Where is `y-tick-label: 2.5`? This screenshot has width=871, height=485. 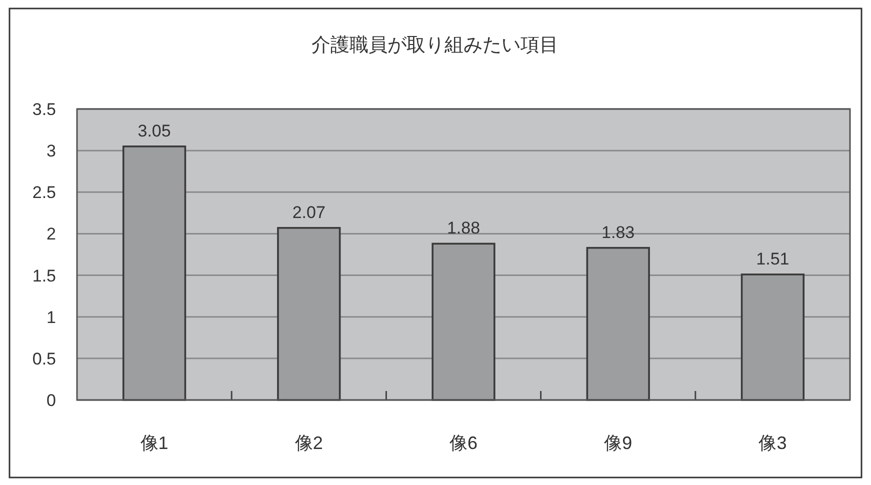
y-tick-label: 2.5 is located at coordinates (44, 192).